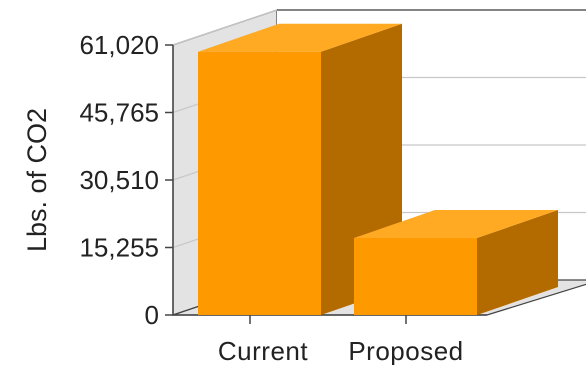  What do you see at coordinates (37, 180) in the screenshot?
I see `y-axis-title: Lbs. of CO2` at bounding box center [37, 180].